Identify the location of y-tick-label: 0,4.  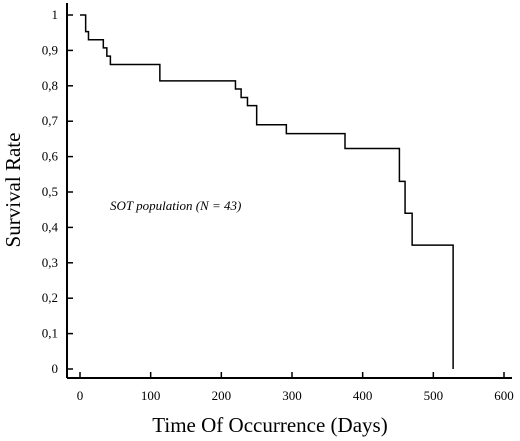
(50, 226).